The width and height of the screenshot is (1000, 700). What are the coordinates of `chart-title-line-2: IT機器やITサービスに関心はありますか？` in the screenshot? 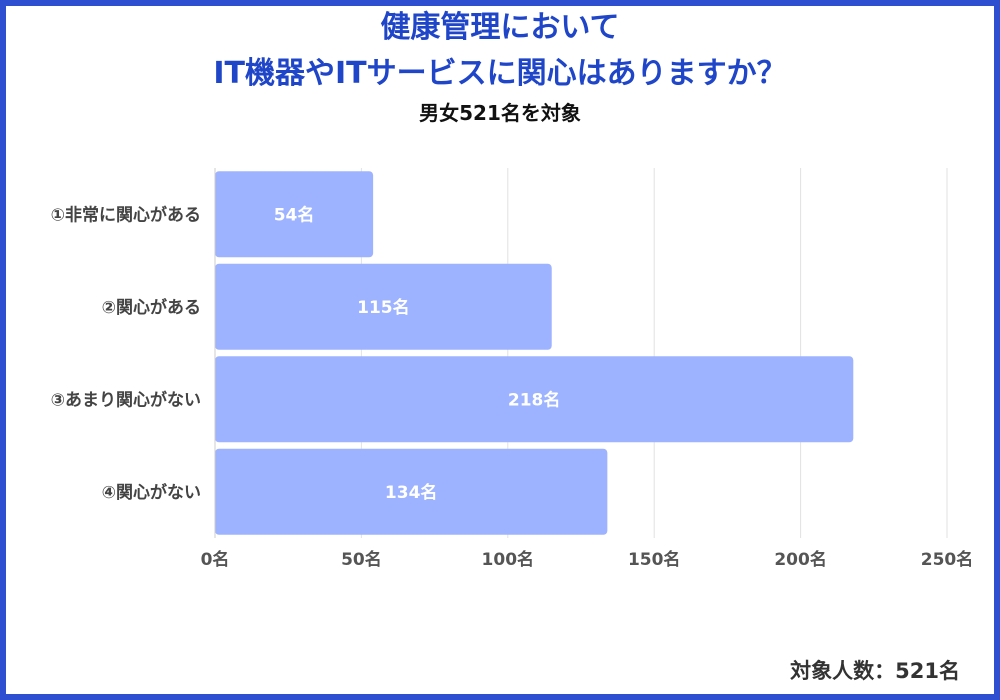 It's located at (500, 73).